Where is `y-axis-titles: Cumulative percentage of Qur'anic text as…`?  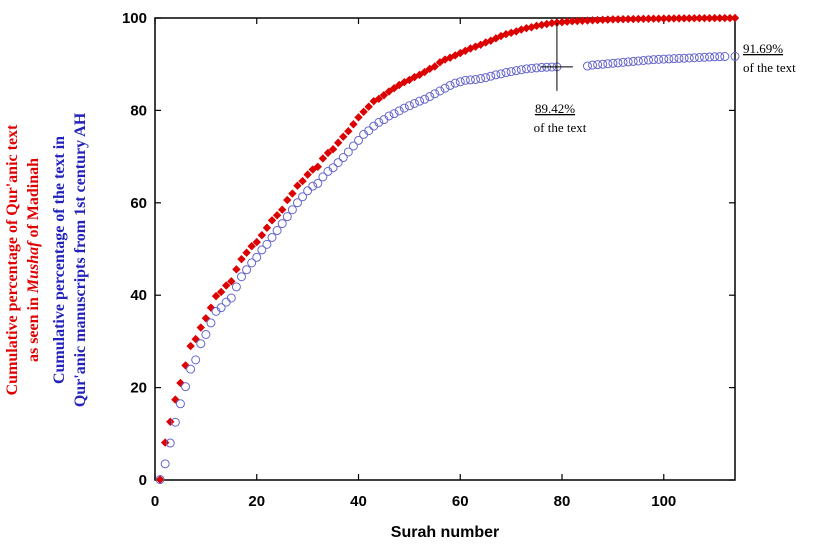
y-axis-titles: Cumulative percentage of Qur'anic text as… is located at coordinates (46, 259).